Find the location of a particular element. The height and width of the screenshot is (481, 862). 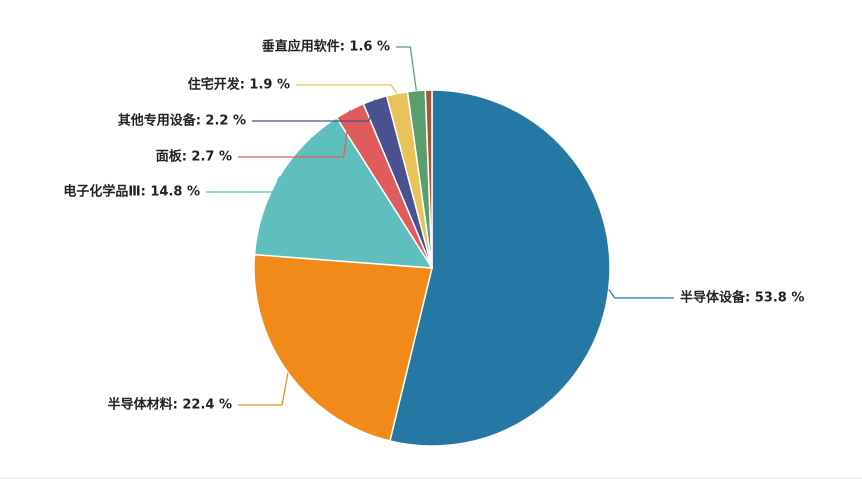

slice-label: 面板: 2.7 % is located at coordinates (194, 157).